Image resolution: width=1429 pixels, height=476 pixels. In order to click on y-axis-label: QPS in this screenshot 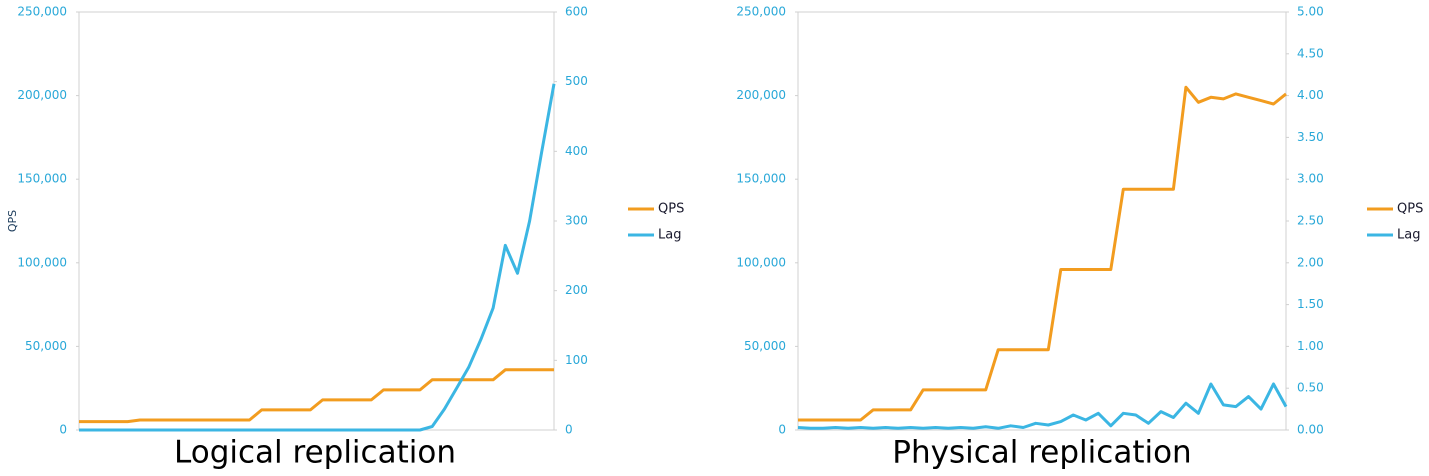, I will do `click(12, 221)`.